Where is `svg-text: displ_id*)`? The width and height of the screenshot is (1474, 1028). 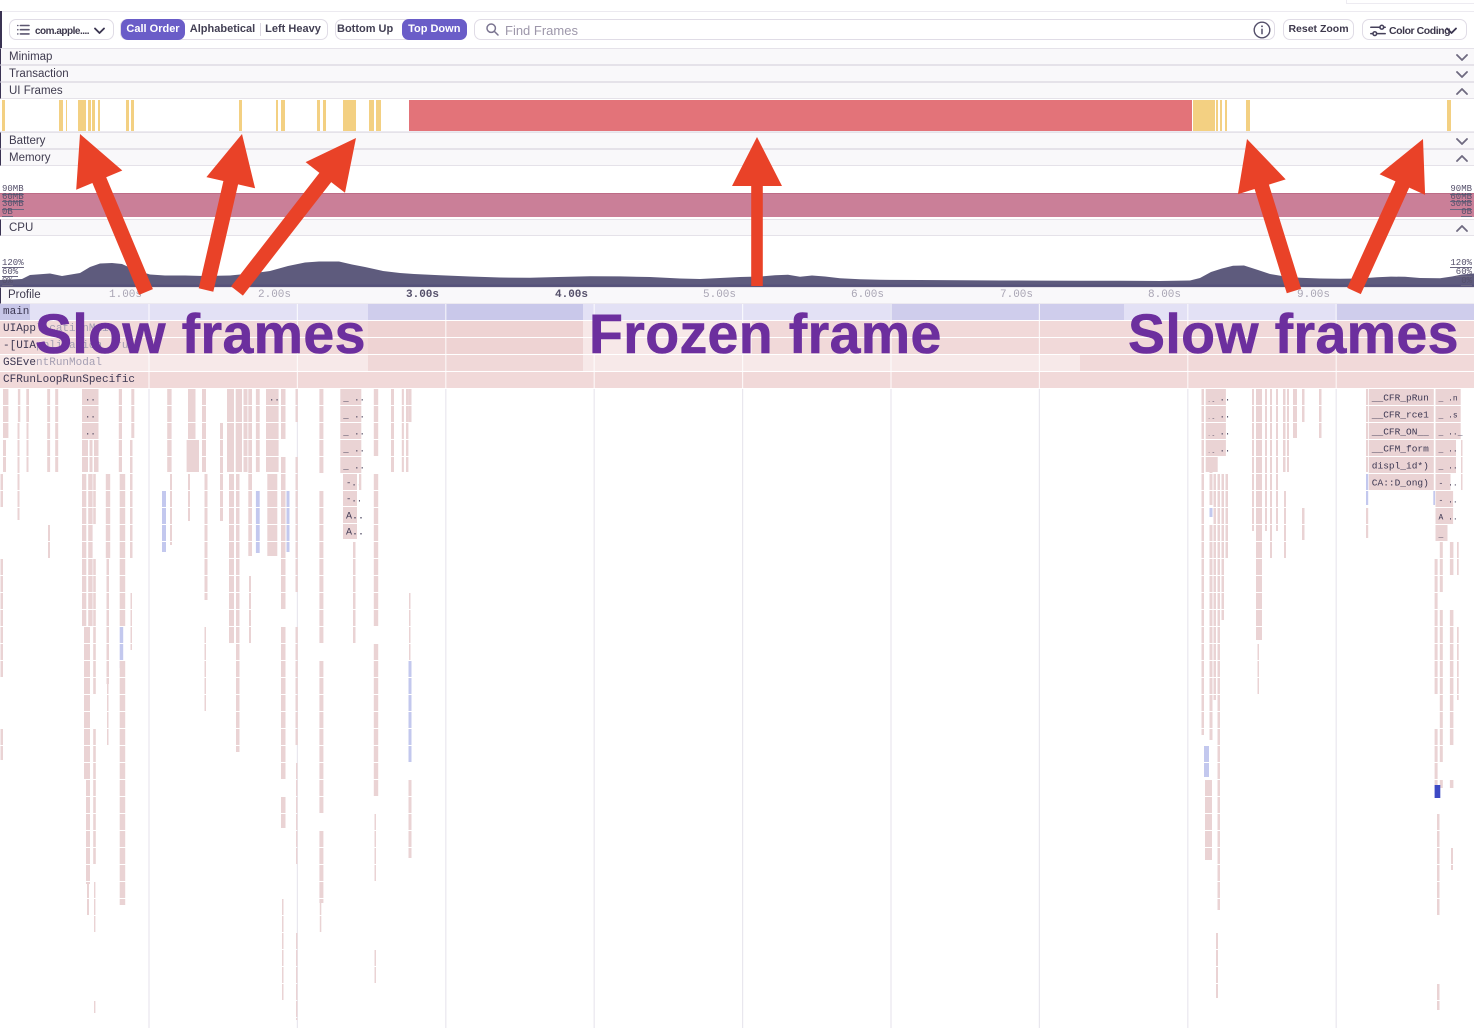
svg-text: displ_id*) is located at coordinates (1400, 466).